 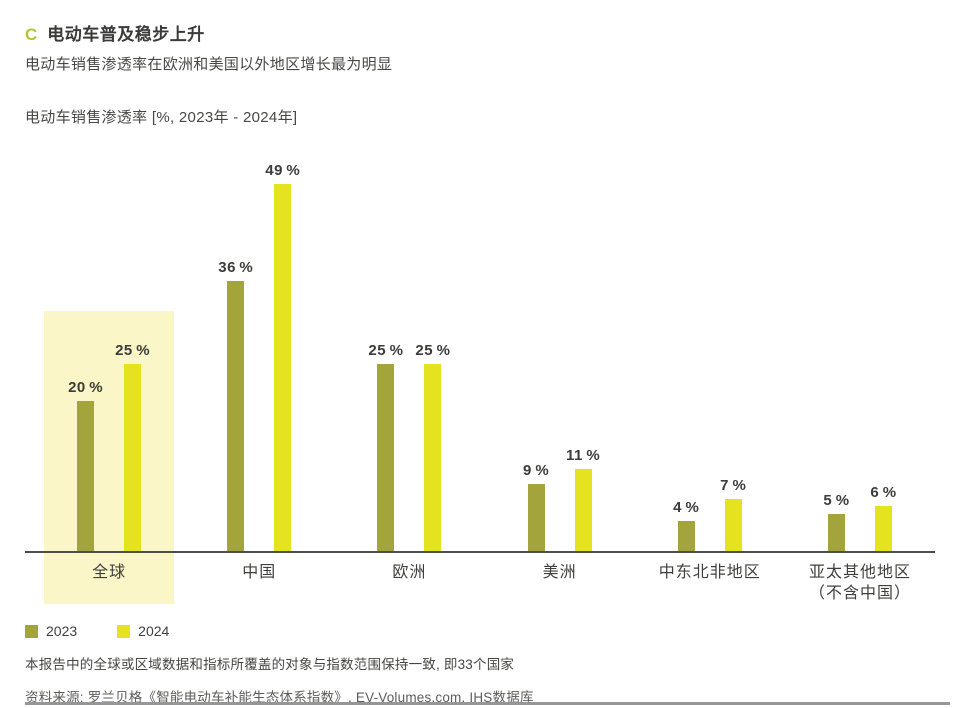 What do you see at coordinates (480, 631) in the screenshot?
I see `chart-legend: 2023 2024` at bounding box center [480, 631].